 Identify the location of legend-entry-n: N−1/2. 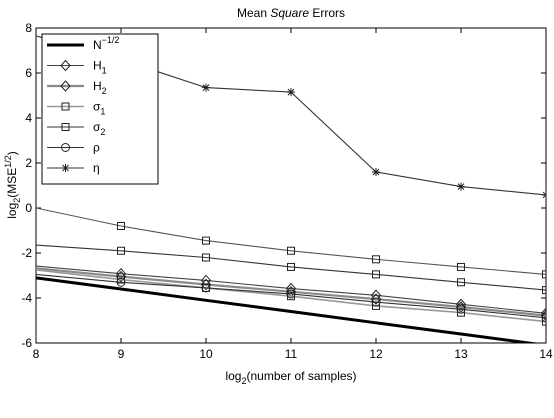
(83, 43).